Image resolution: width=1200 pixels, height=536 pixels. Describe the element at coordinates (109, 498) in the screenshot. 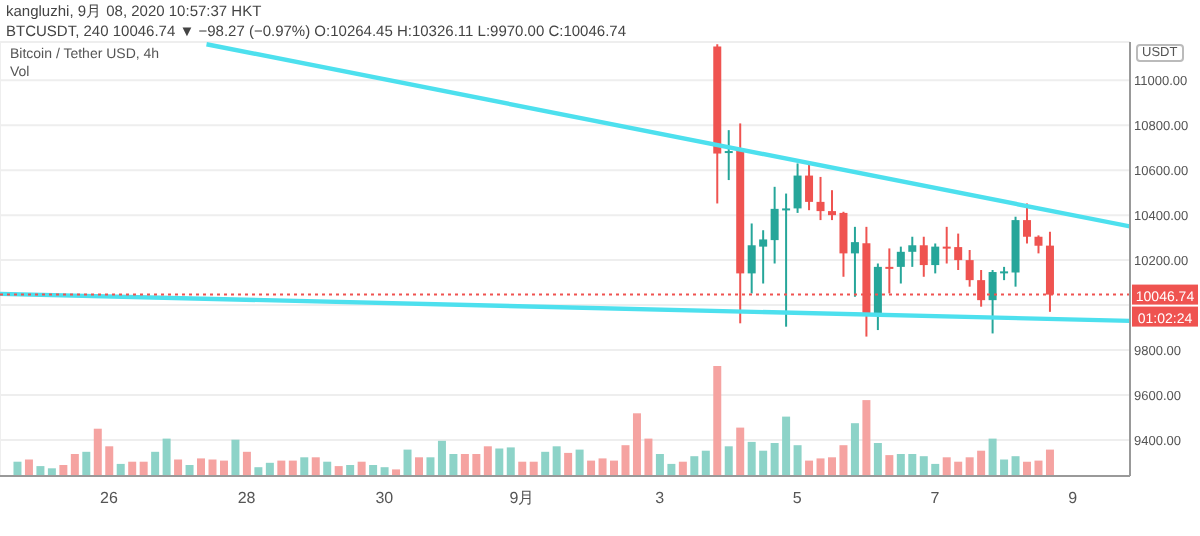

I see `x-tick-label: 26` at that location.